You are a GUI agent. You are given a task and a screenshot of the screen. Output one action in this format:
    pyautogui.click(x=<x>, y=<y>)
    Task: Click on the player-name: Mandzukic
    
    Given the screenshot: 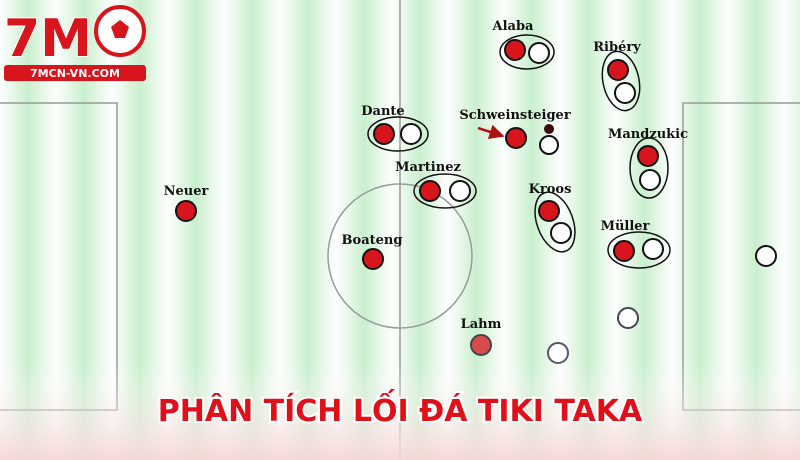 What is the action you would take?
    pyautogui.click(x=648, y=134)
    